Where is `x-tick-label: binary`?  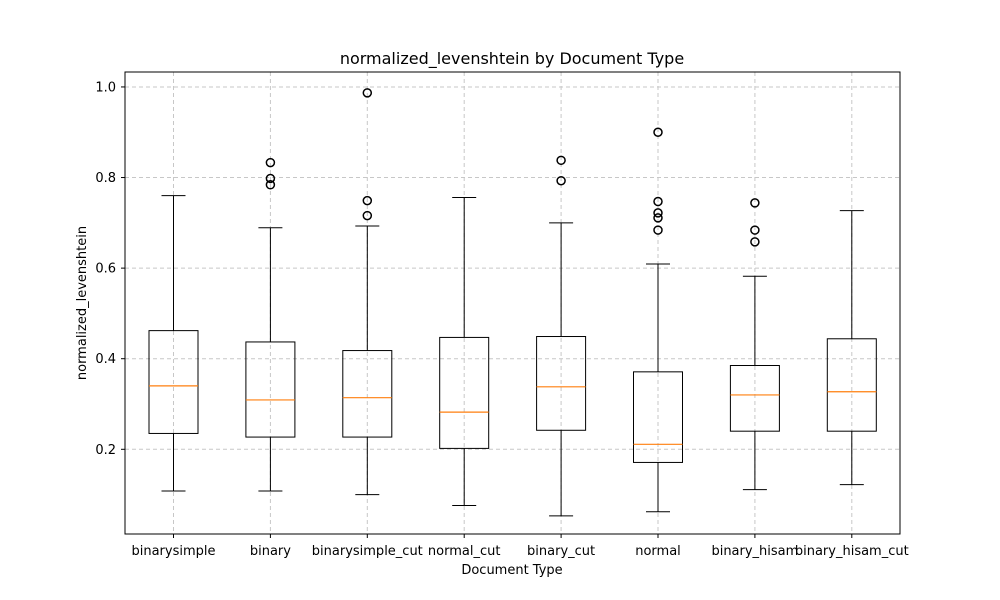 x-tick-label: binary is located at coordinates (270, 551).